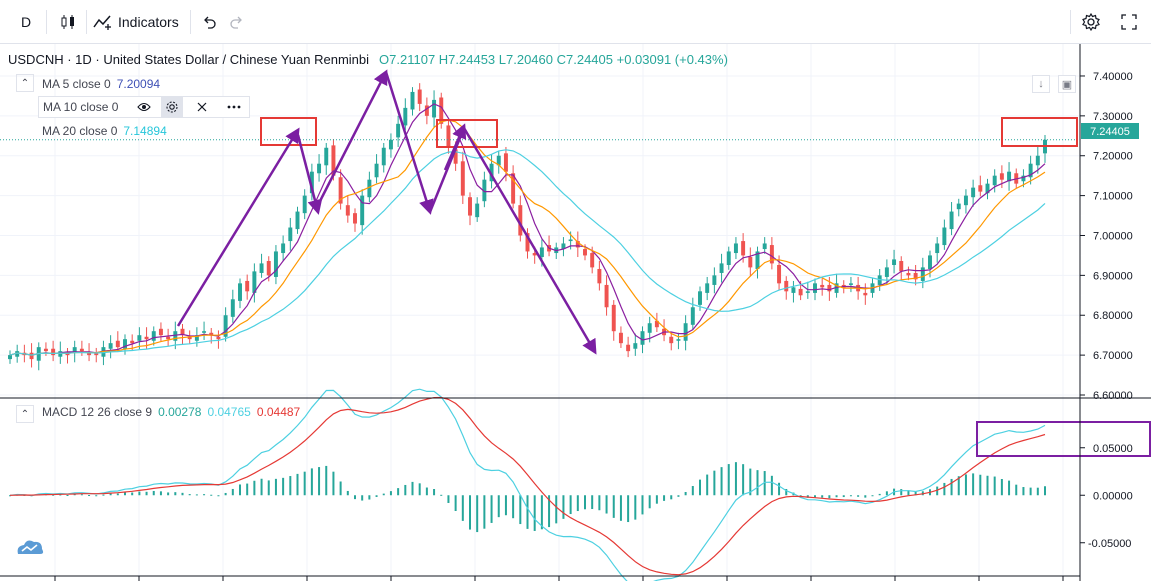 The width and height of the screenshot is (1151, 581). I want to click on redo-icon, so click(236, 22).